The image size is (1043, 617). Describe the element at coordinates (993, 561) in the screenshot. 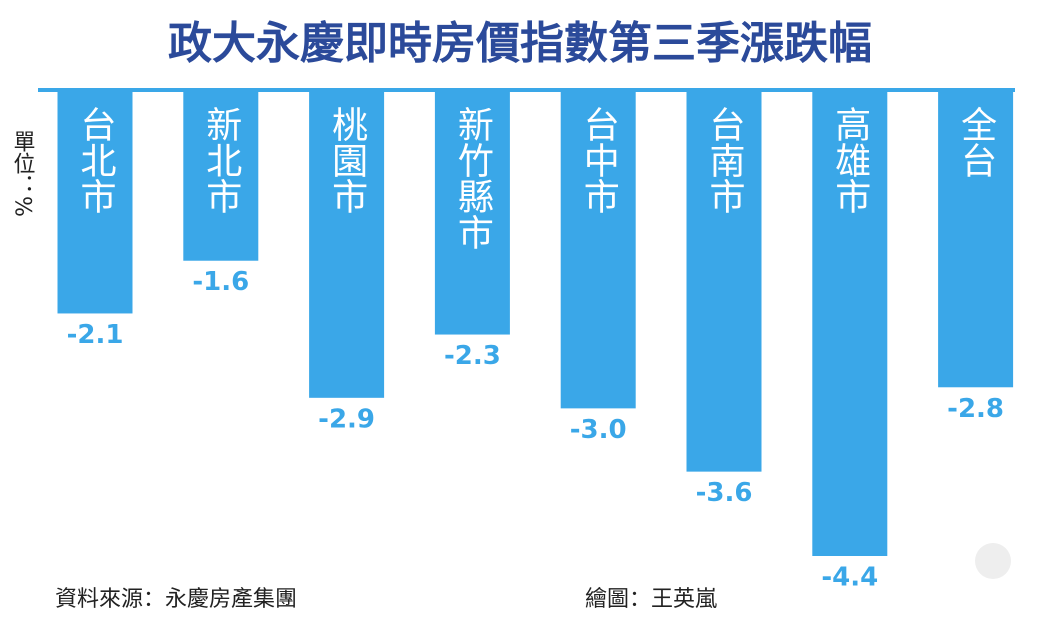

I see `zoom-icon` at that location.